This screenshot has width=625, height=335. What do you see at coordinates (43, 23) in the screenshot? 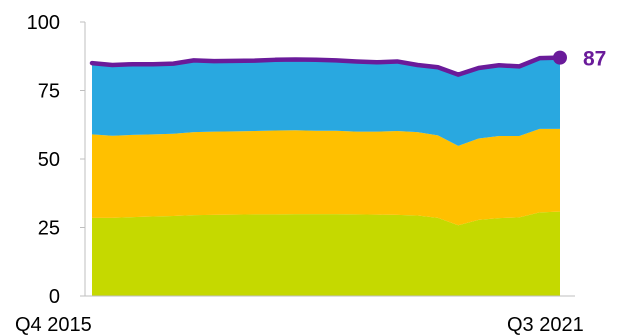
I see `y-tick-label-100: 100` at bounding box center [43, 23].